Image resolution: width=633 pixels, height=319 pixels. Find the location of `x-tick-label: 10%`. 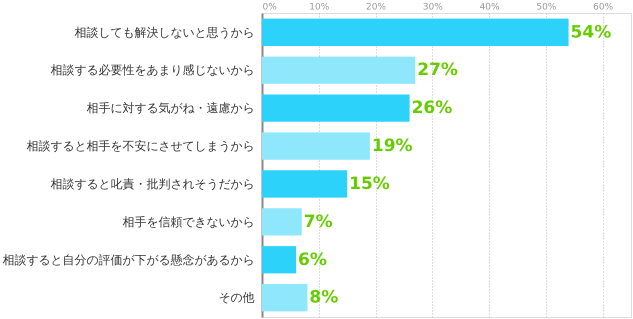

x-tick-label: 10% is located at coordinates (319, 7).